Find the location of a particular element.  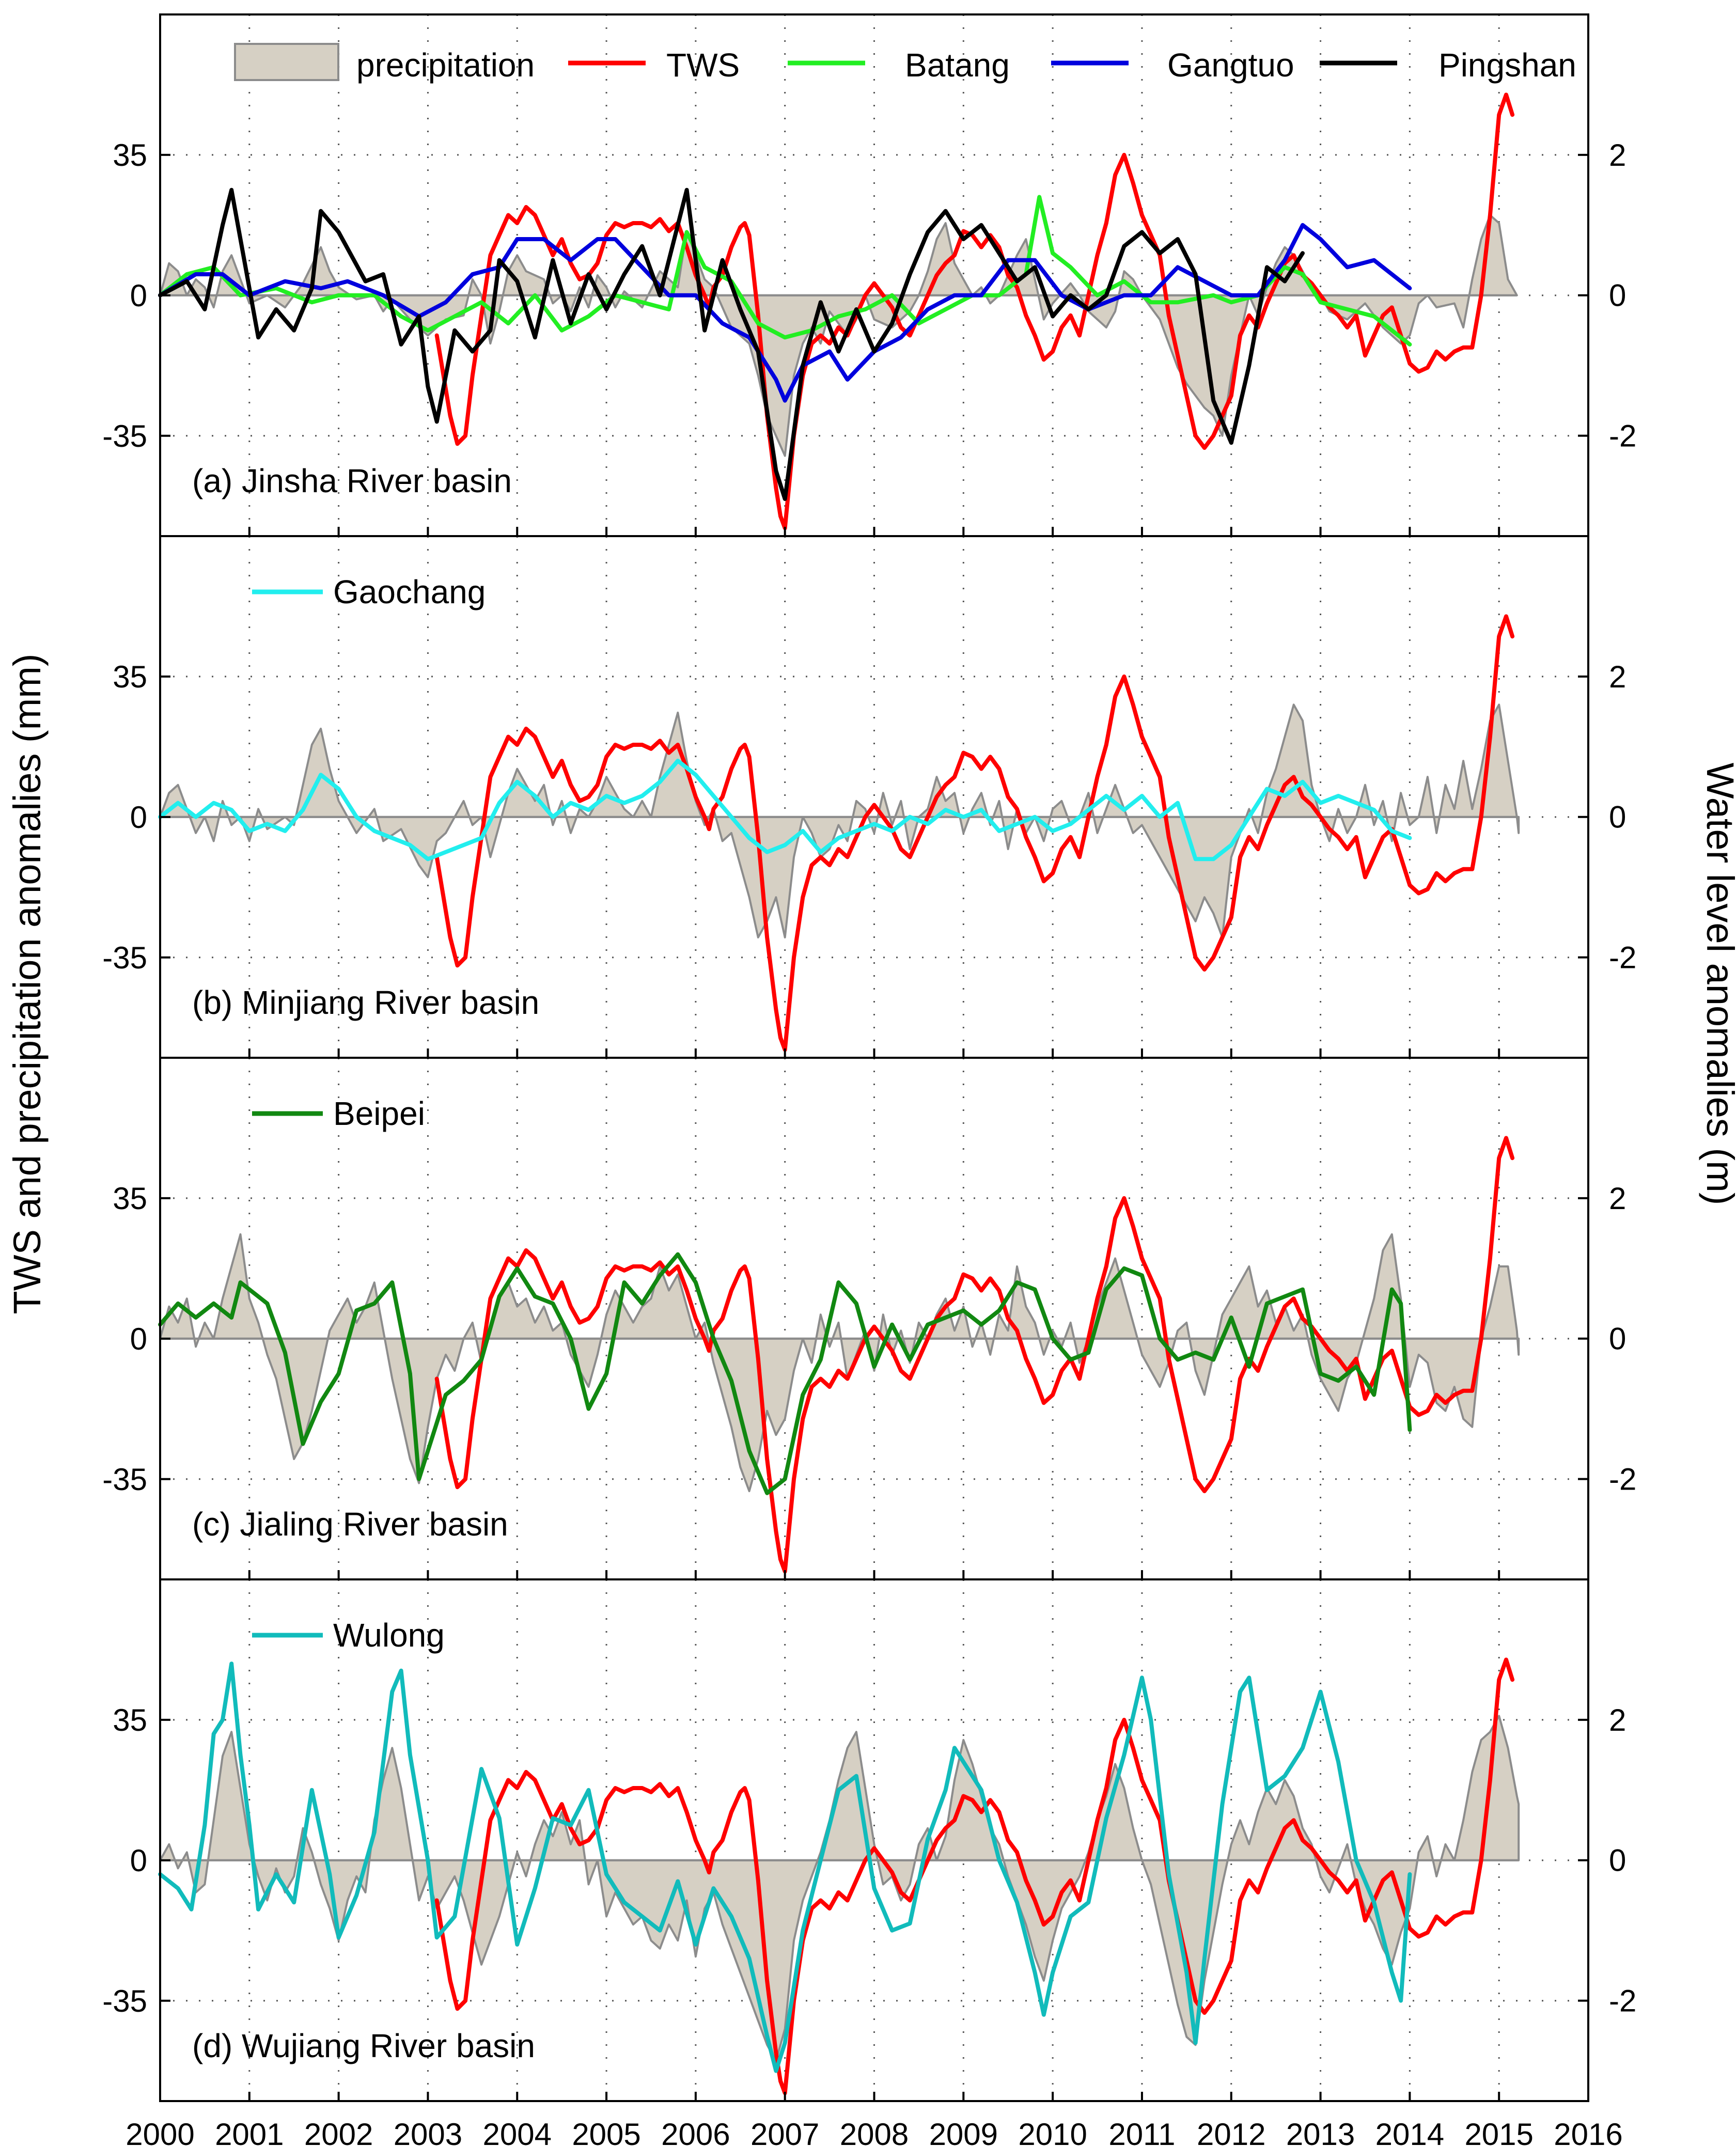

panel-label: (d) Wujiang River basin is located at coordinates (363, 2046).